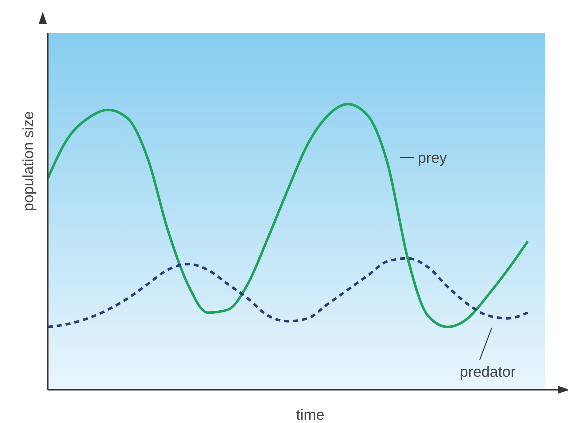 Image resolution: width=577 pixels, height=423 pixels. What do you see at coordinates (29, 161) in the screenshot?
I see `y-axis-title: population size` at bounding box center [29, 161].